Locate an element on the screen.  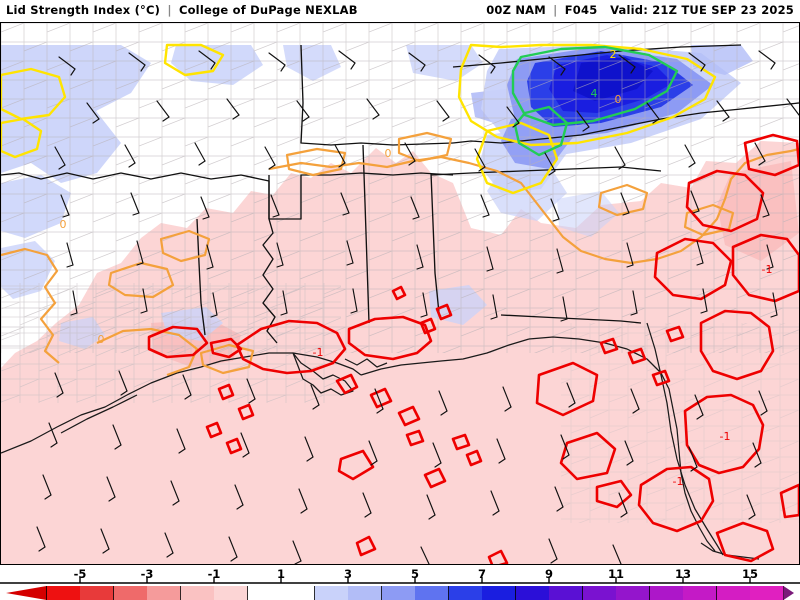
colorbar-under-arrow is located at coordinates (26, 593).